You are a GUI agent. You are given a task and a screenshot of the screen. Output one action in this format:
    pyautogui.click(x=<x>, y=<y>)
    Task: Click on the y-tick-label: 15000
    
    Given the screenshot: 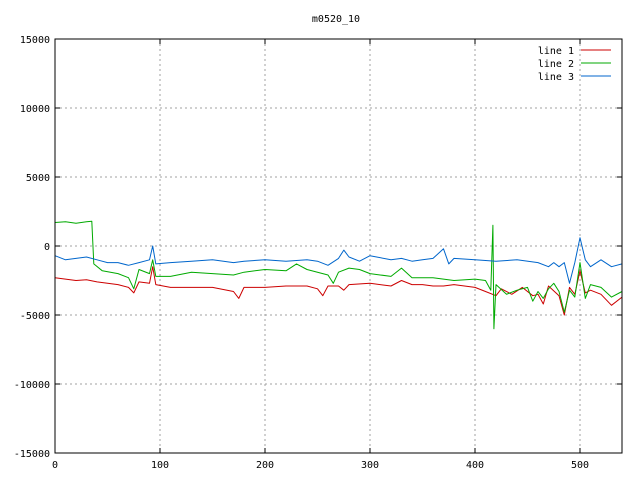 What is the action you would take?
    pyautogui.click(x=35, y=40)
    